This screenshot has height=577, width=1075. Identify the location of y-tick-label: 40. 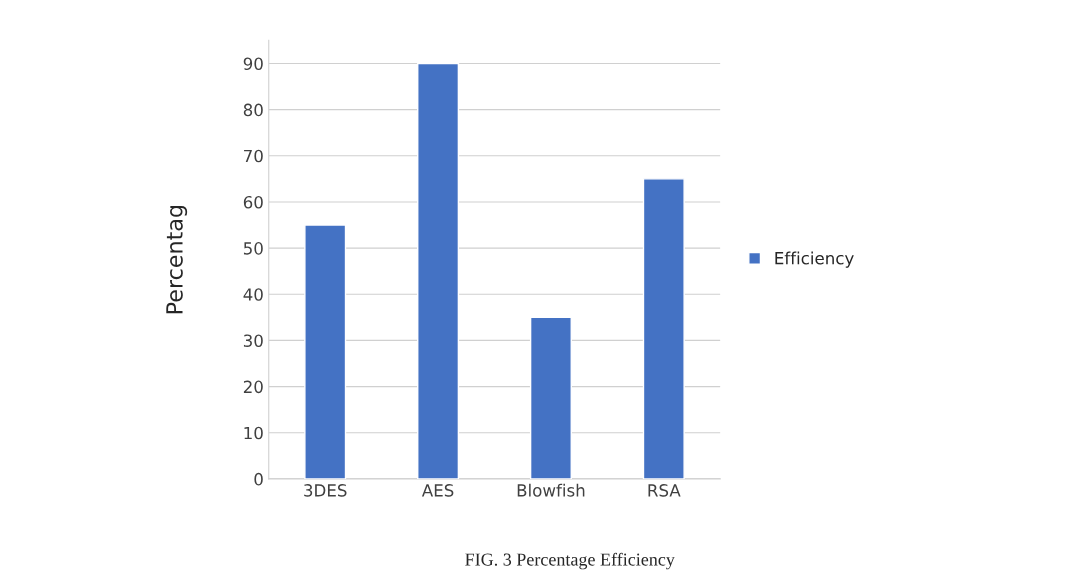
(253, 294).